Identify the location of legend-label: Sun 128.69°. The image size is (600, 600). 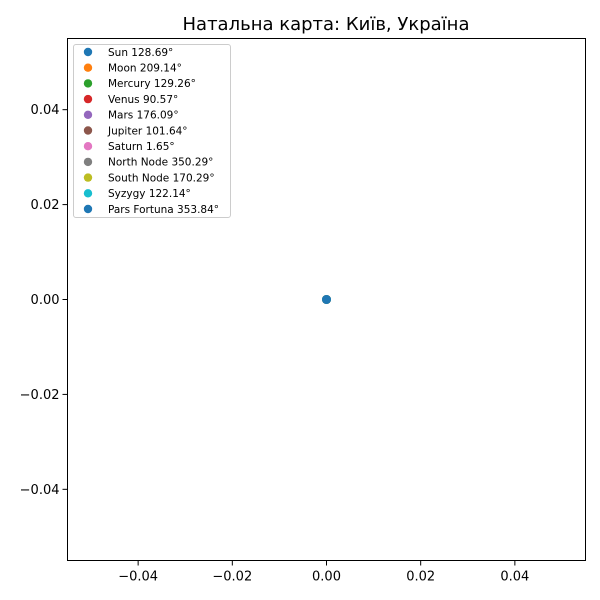
(140, 53).